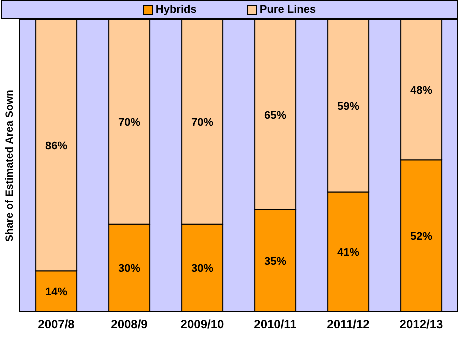 The image size is (460, 357). I want to click on x-tick-label: 2011/12, so click(348, 325).